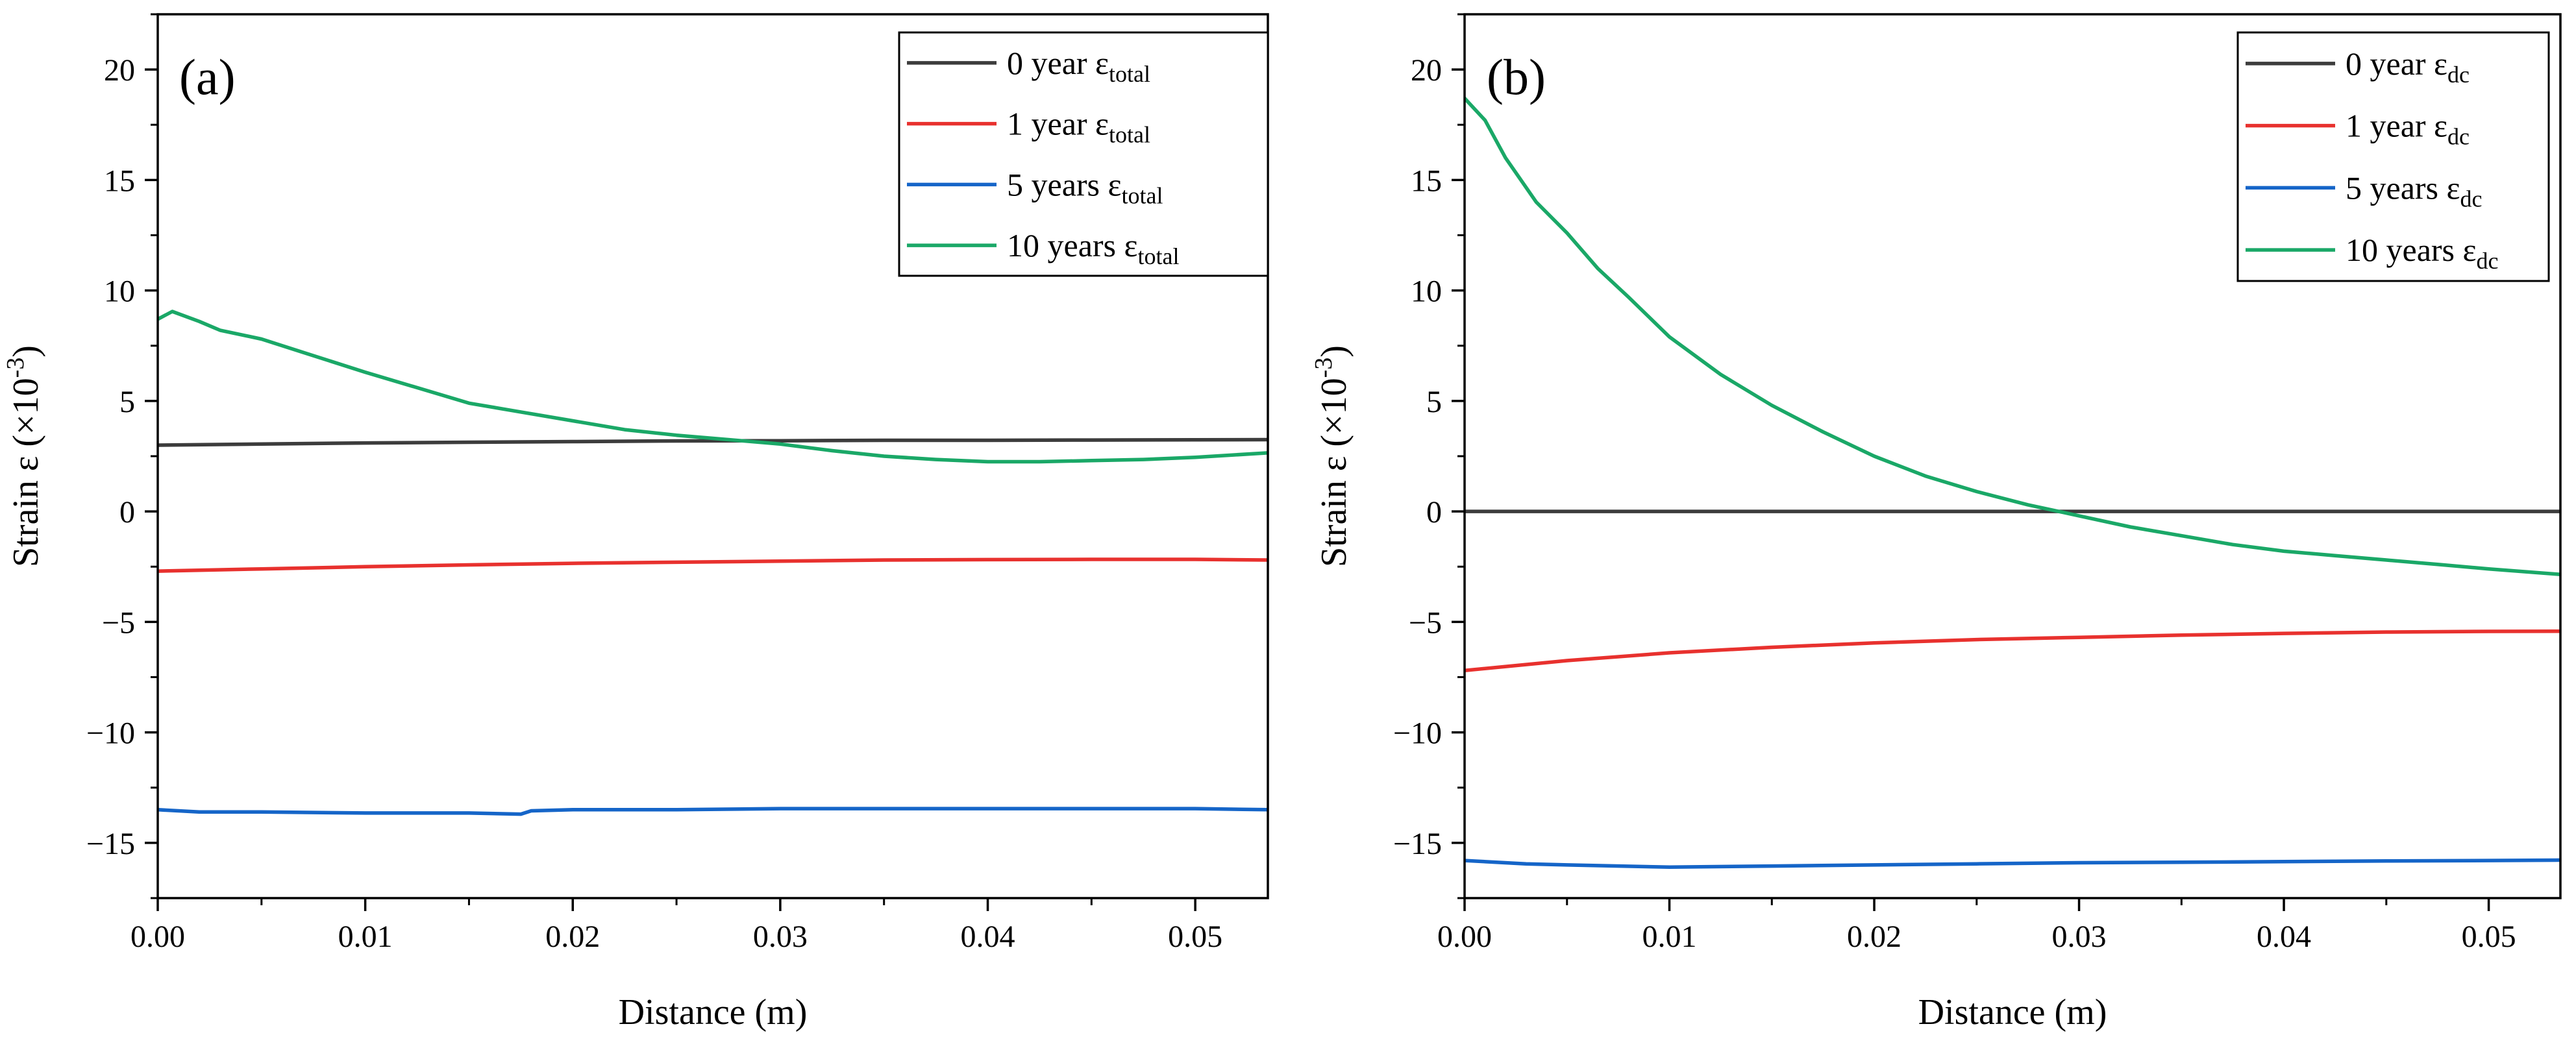 Image resolution: width=2576 pixels, height=1048 pixels. I want to click on legend-label: 10 years εdc, so click(2422, 253).